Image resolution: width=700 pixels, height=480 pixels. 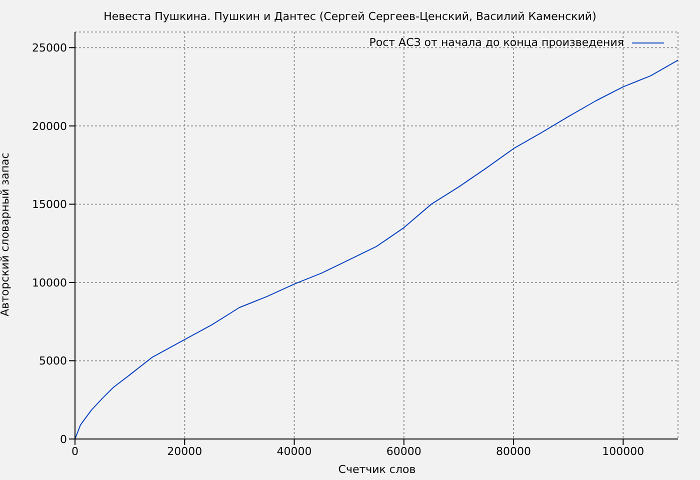 I want to click on x-tick-label: 20000, so click(x=184, y=451).